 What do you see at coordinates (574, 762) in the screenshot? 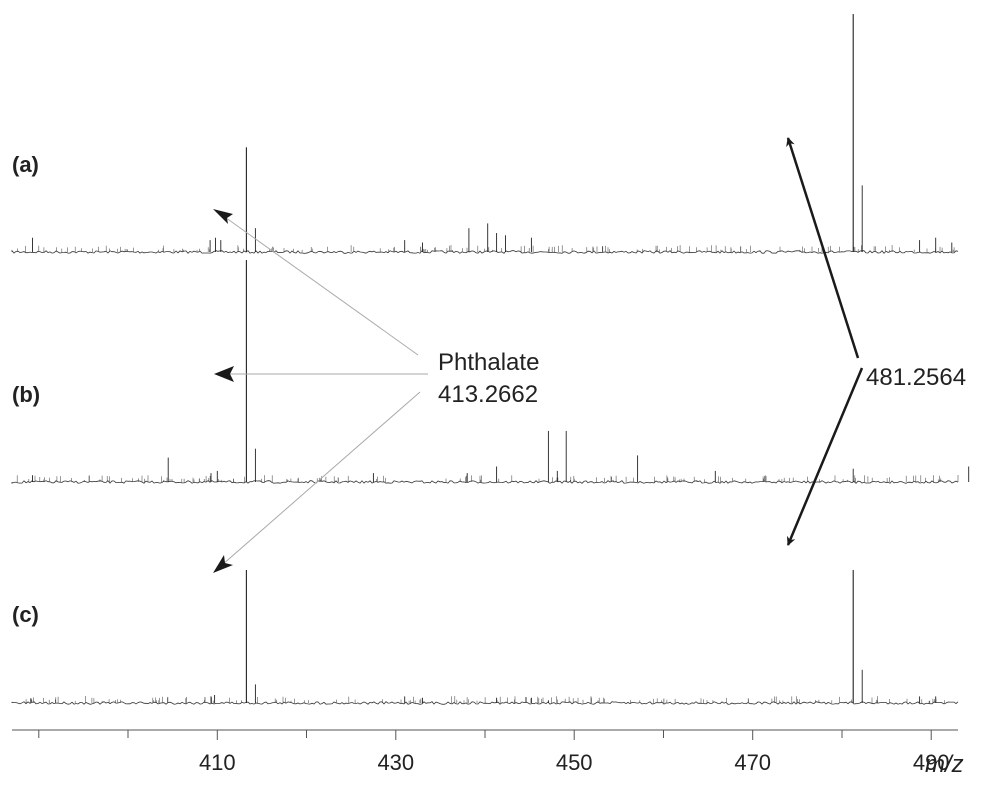
I see `x-tick-label: 450` at bounding box center [574, 762].